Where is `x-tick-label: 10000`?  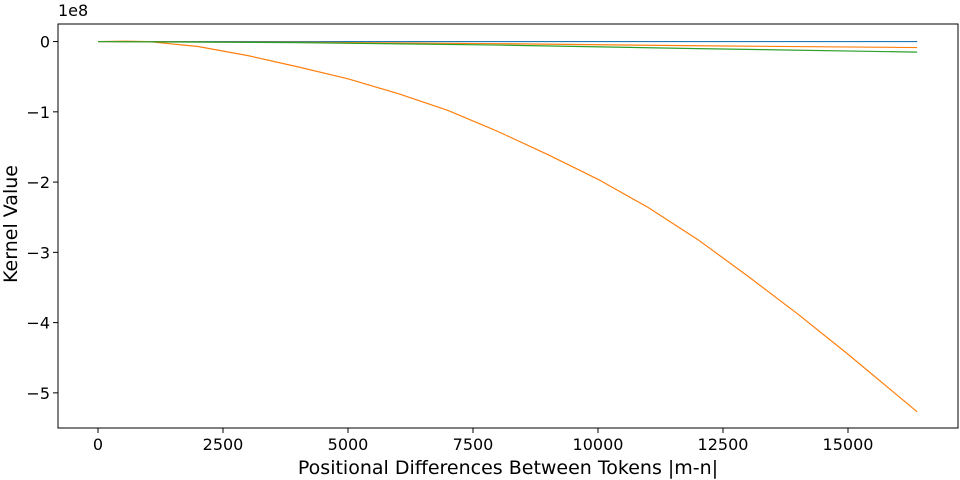 x-tick-label: 10000 is located at coordinates (598, 444).